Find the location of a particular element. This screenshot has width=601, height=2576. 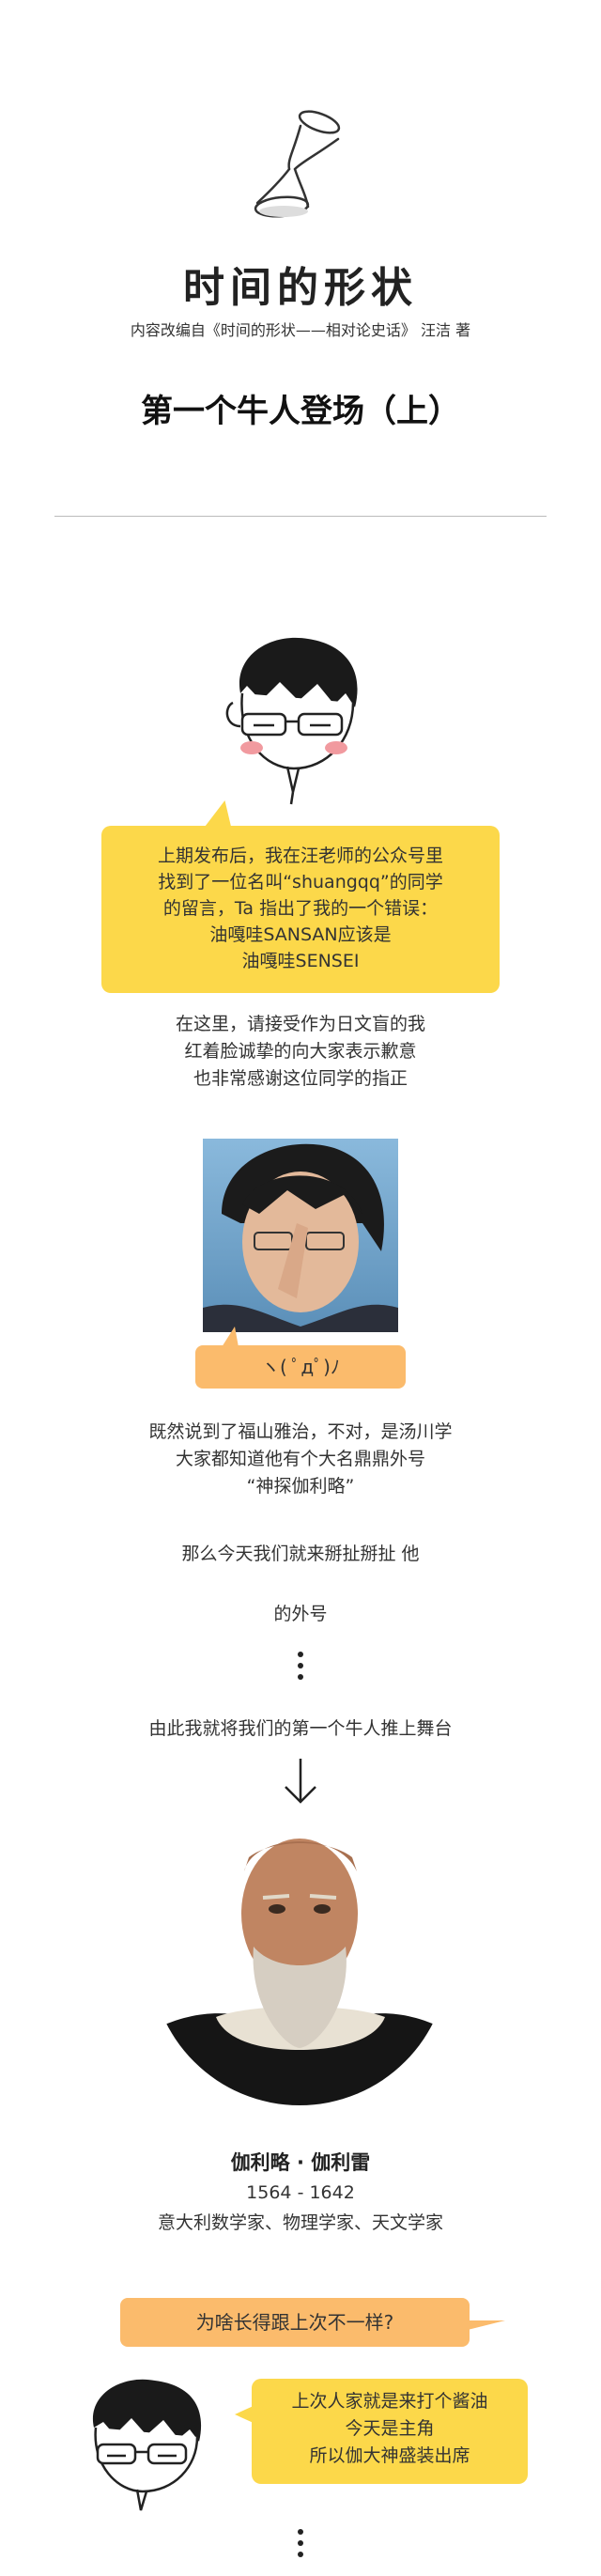

question-text: 为啥长得跟上次不一样? is located at coordinates (294, 2322).